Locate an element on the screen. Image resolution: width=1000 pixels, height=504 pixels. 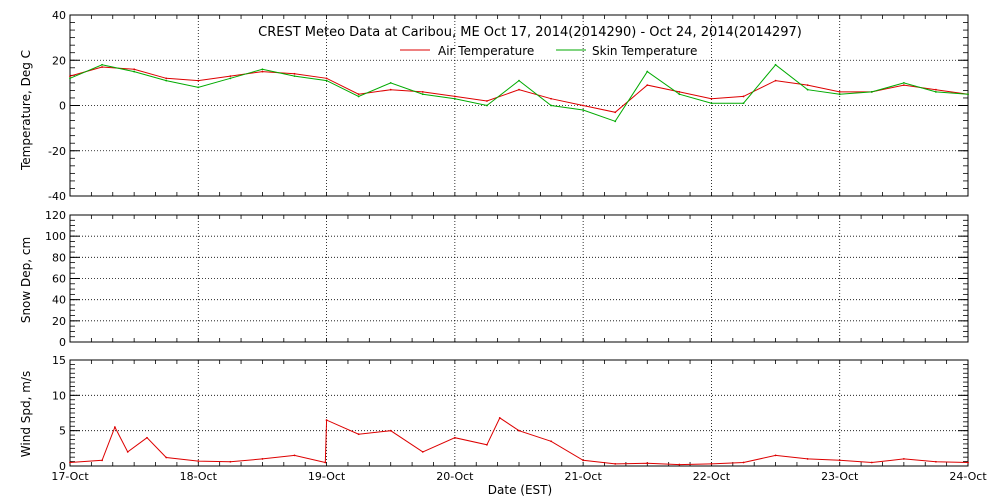
snow-y-tick-label: 120 is located at coordinates (55, 215).